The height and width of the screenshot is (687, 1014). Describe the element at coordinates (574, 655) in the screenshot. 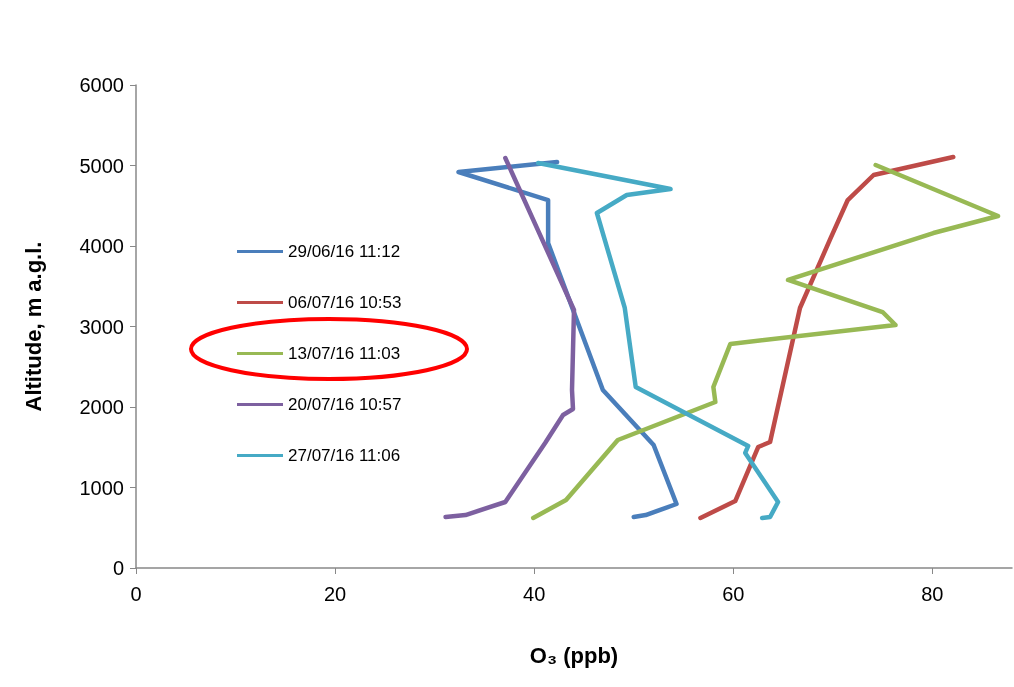

I see `x-axis-title: O₃ (ppb)` at that location.